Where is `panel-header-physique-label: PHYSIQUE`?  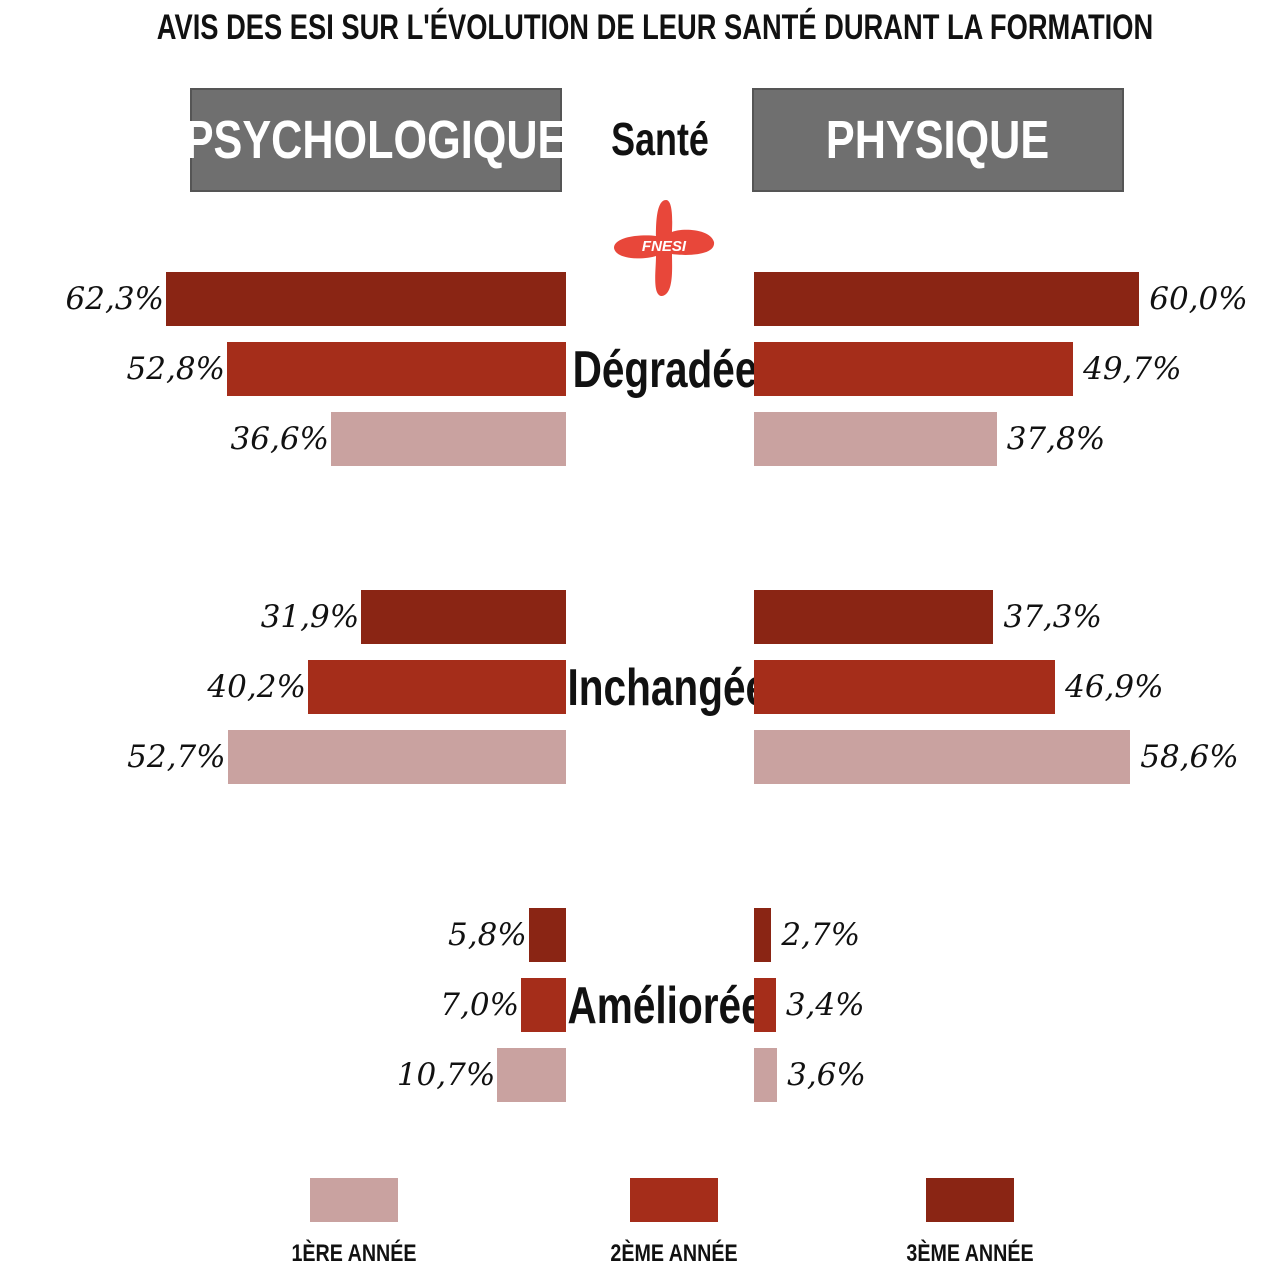 panel-header-physique-label: PHYSIQUE is located at coordinates (938, 140).